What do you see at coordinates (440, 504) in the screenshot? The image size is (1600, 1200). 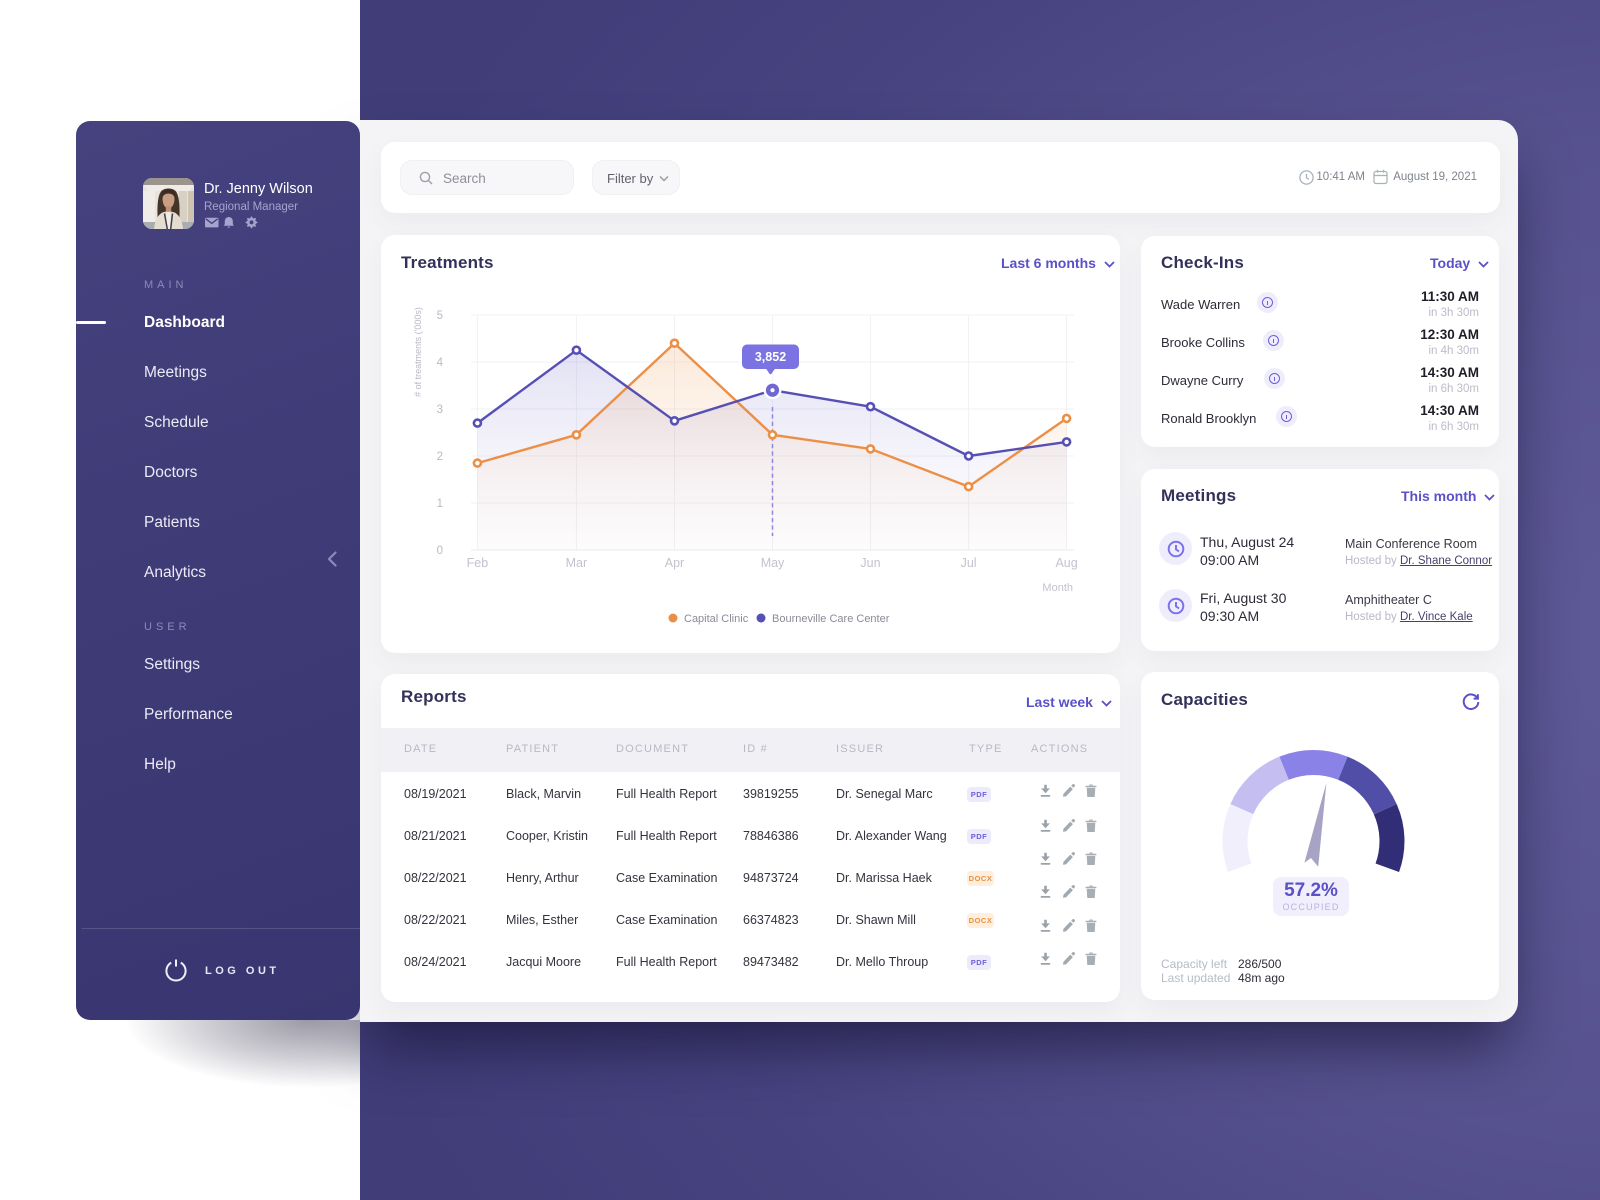 I see `svg-text: 1` at bounding box center [440, 504].